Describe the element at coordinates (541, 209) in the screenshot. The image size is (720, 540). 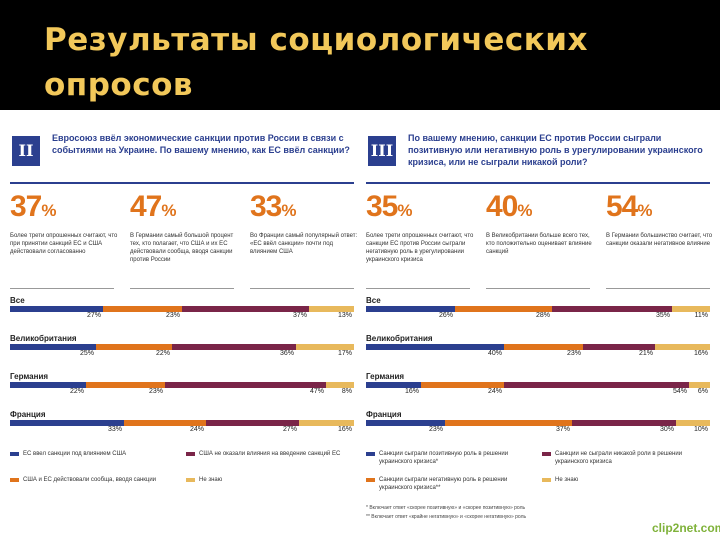
I see `stat-number: 40%` at that location.